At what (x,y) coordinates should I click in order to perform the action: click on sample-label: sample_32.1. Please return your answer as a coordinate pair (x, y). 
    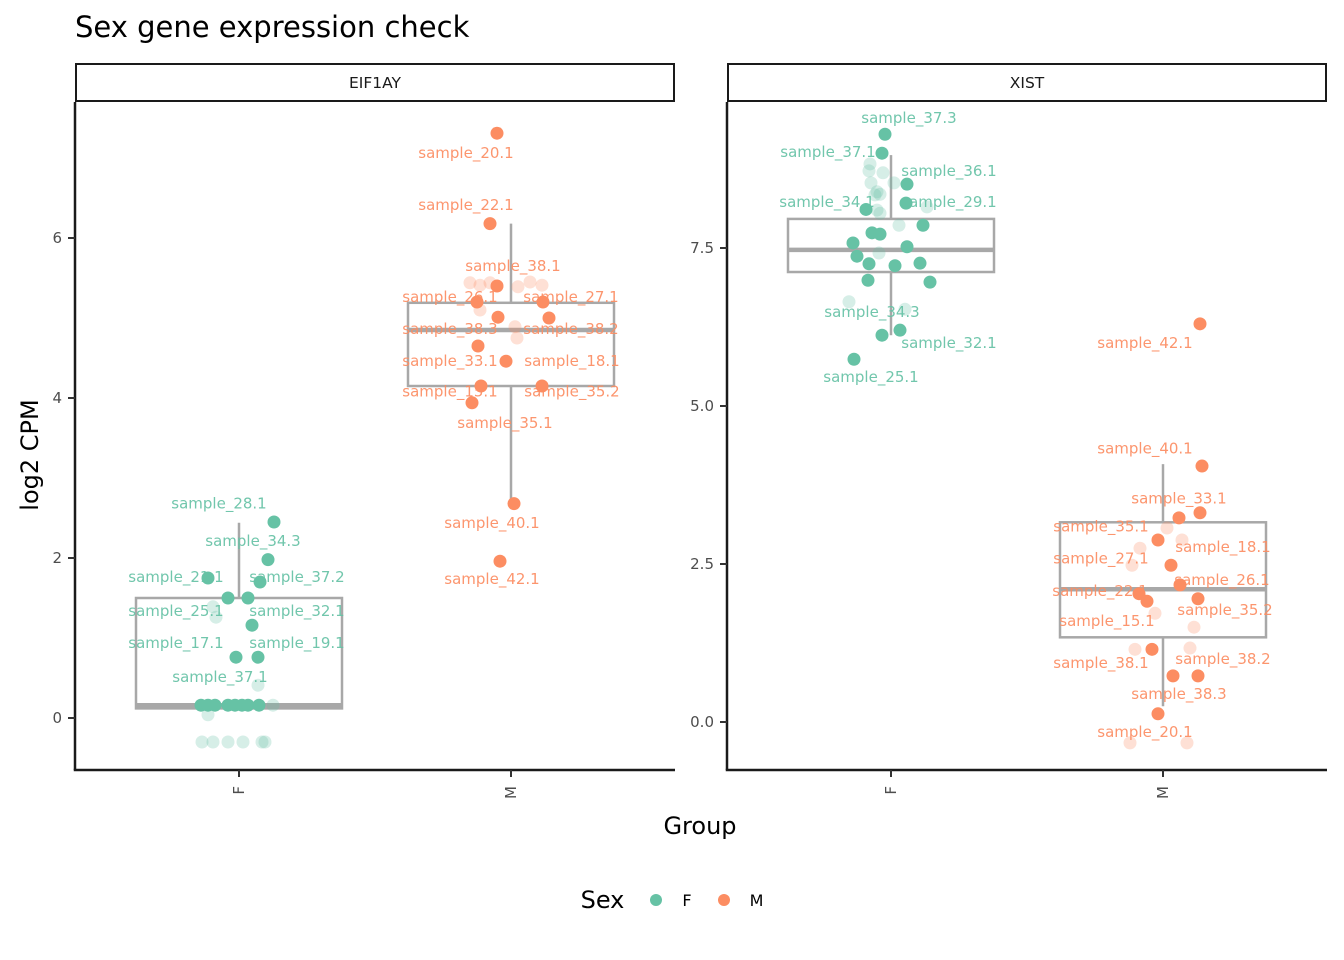
    Looking at the image, I should click on (296, 611).